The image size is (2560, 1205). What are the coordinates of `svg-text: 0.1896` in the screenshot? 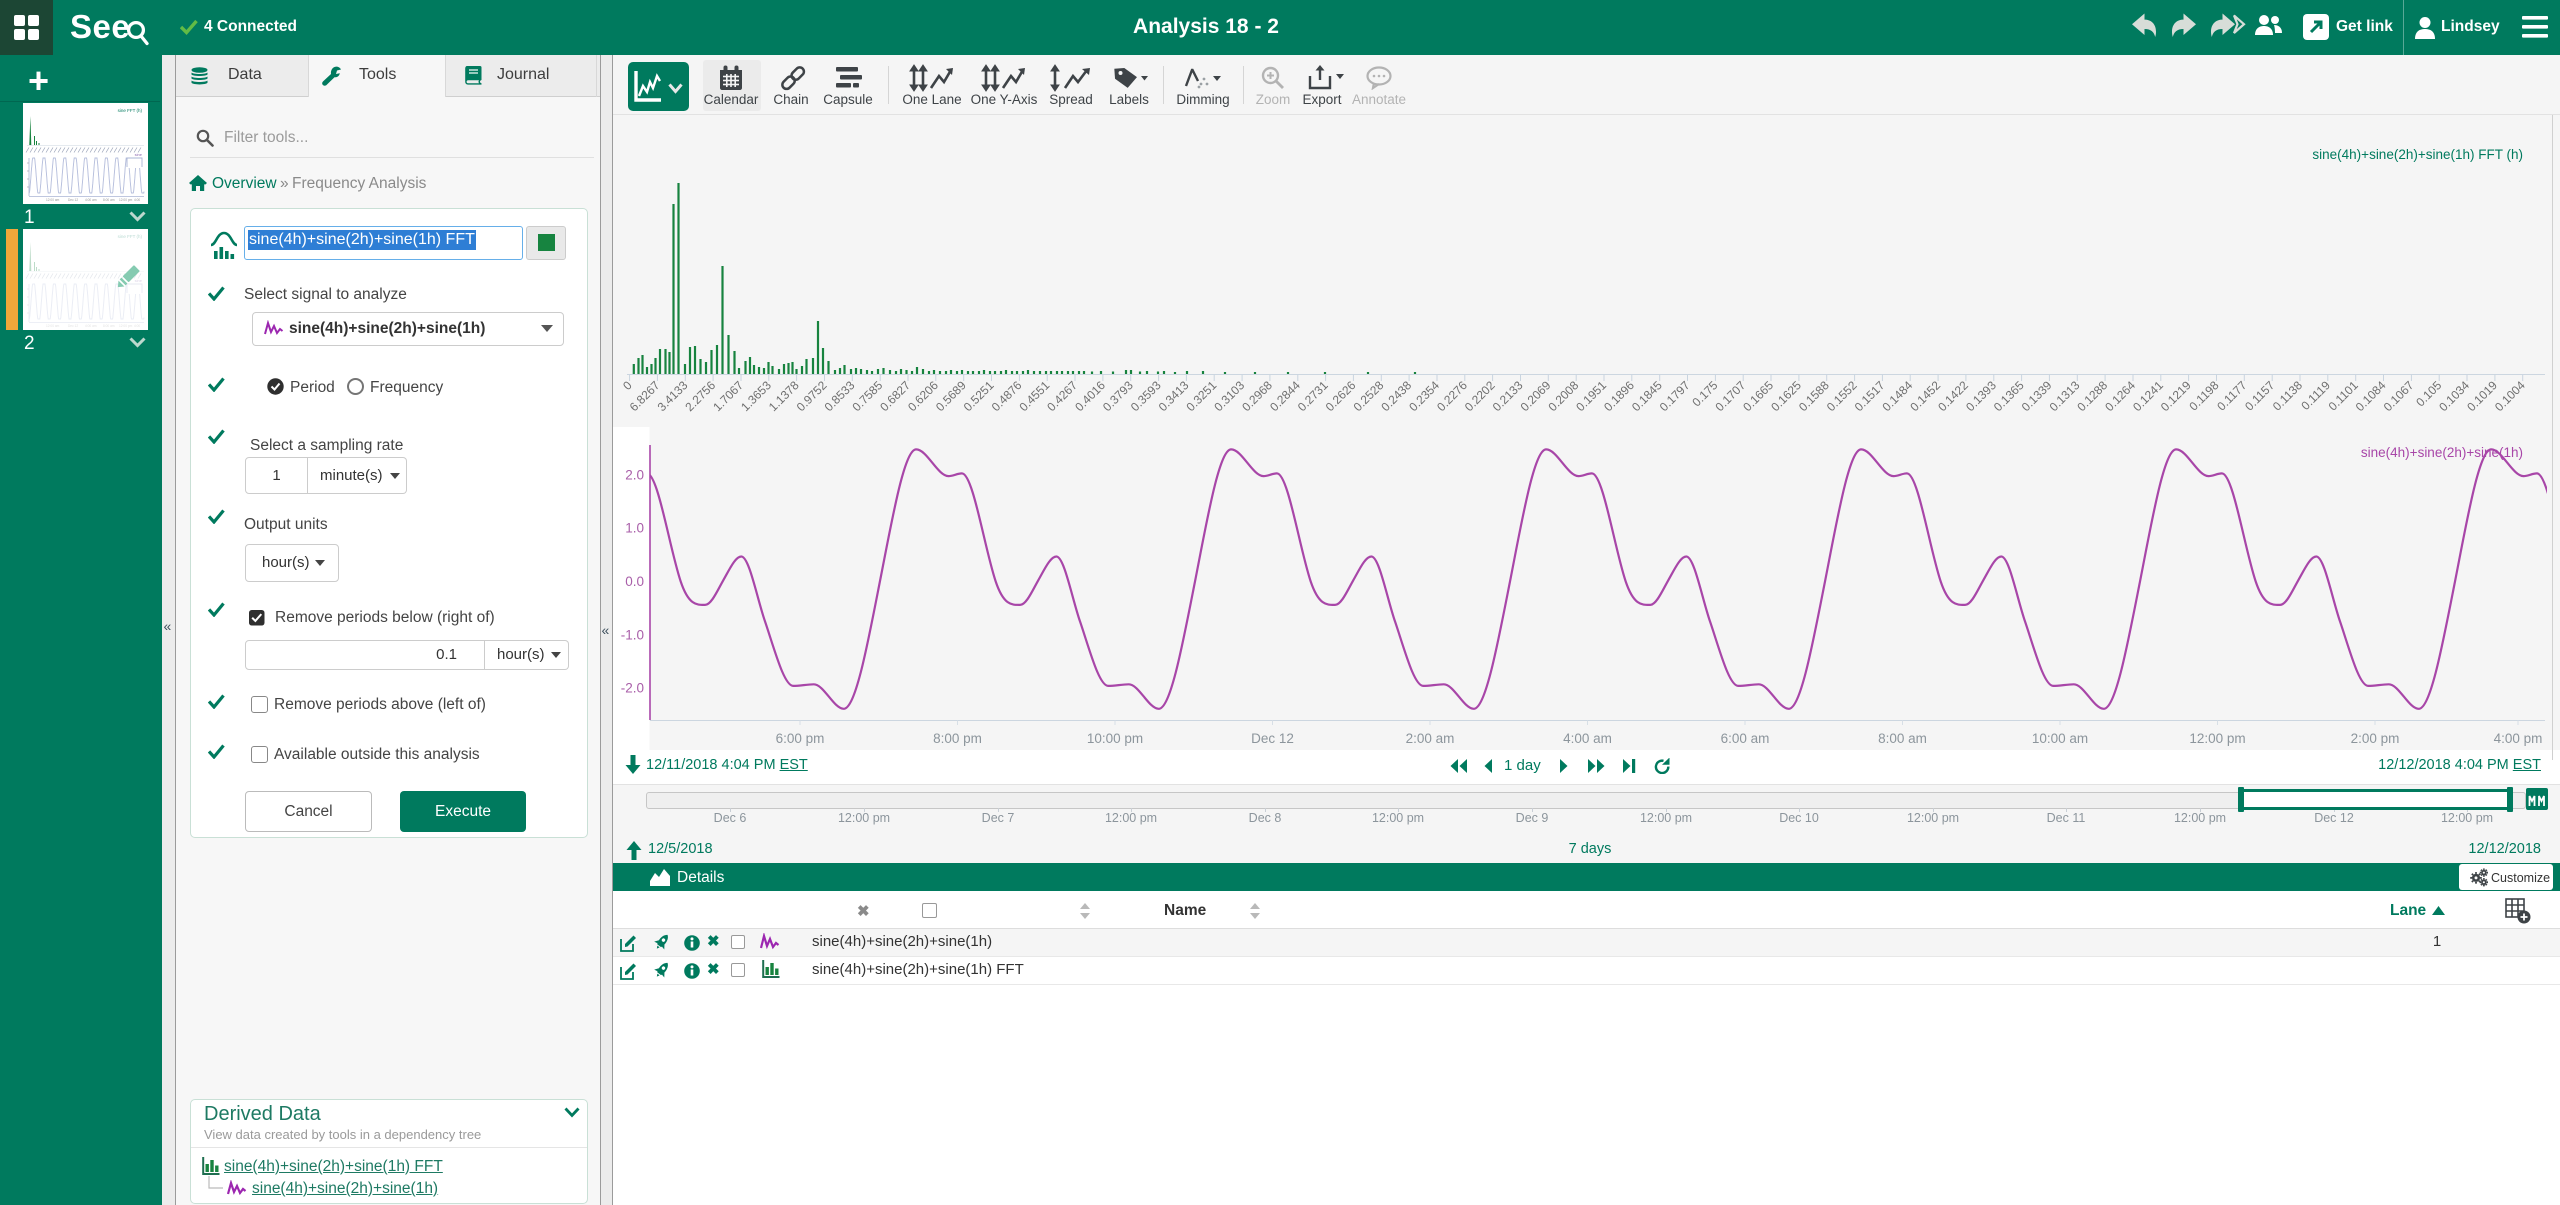 It's located at (1619, 396).